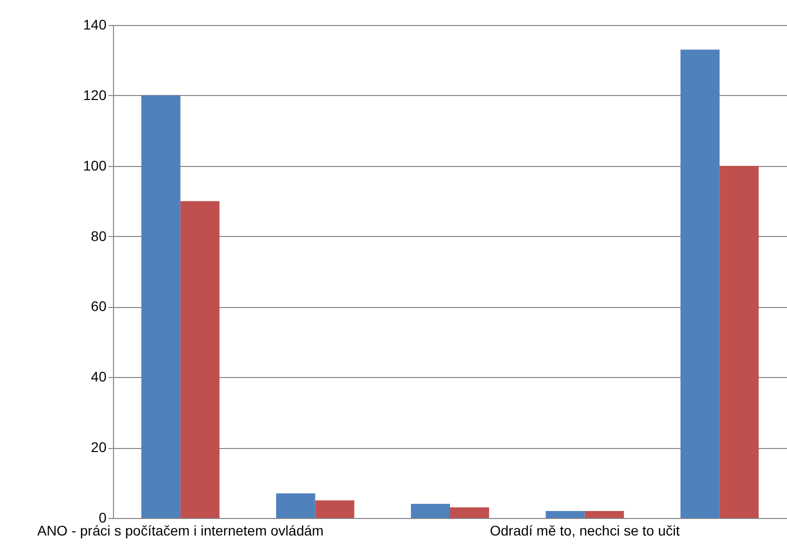  Describe the element at coordinates (95, 165) in the screenshot. I see `y-tick-label: 100` at that location.